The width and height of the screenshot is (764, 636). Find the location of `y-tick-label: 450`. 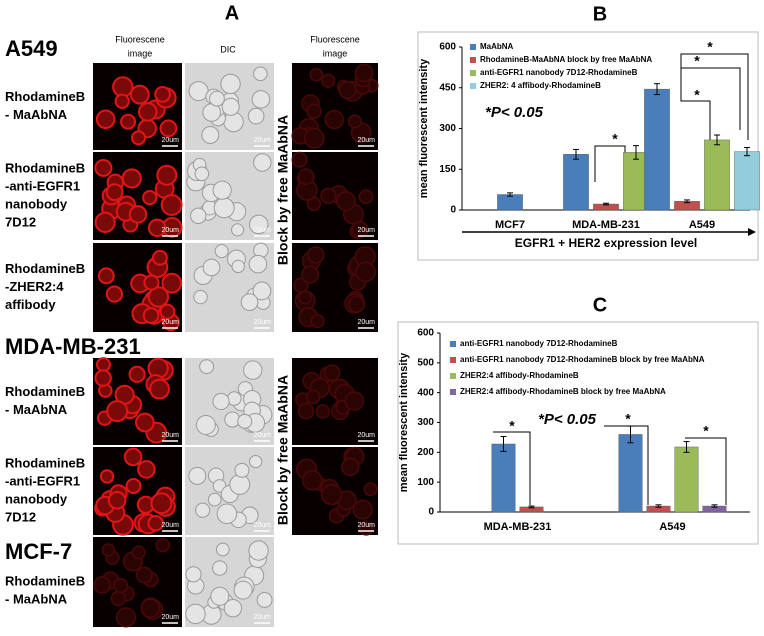

y-tick-label: 450 is located at coordinates (447, 87).